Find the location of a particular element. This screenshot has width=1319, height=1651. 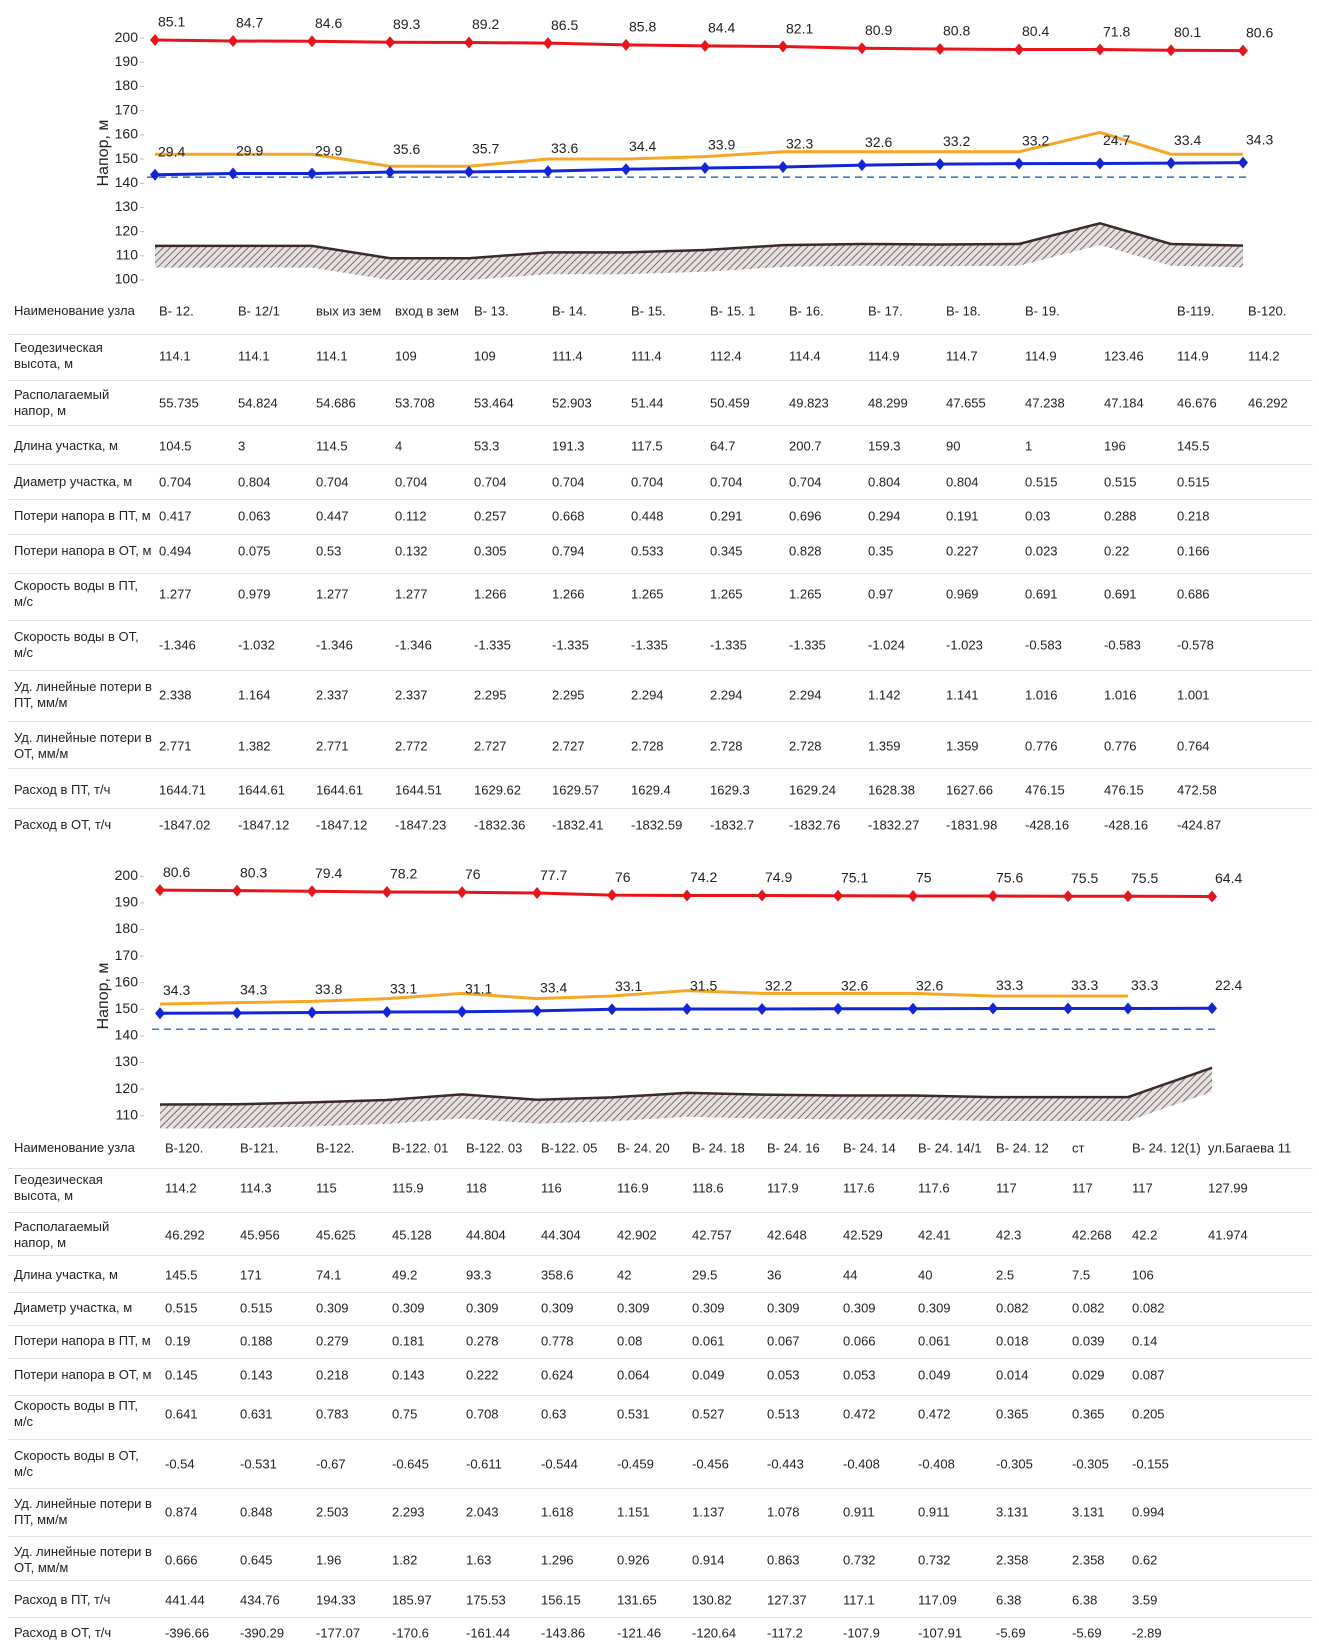

table-cell: 2.771 is located at coordinates (175, 746).